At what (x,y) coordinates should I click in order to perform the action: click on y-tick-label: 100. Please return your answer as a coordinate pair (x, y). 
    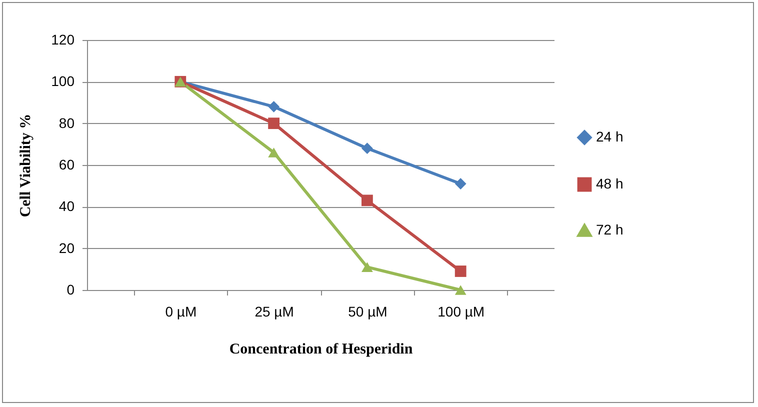
    Looking at the image, I should click on (63, 81).